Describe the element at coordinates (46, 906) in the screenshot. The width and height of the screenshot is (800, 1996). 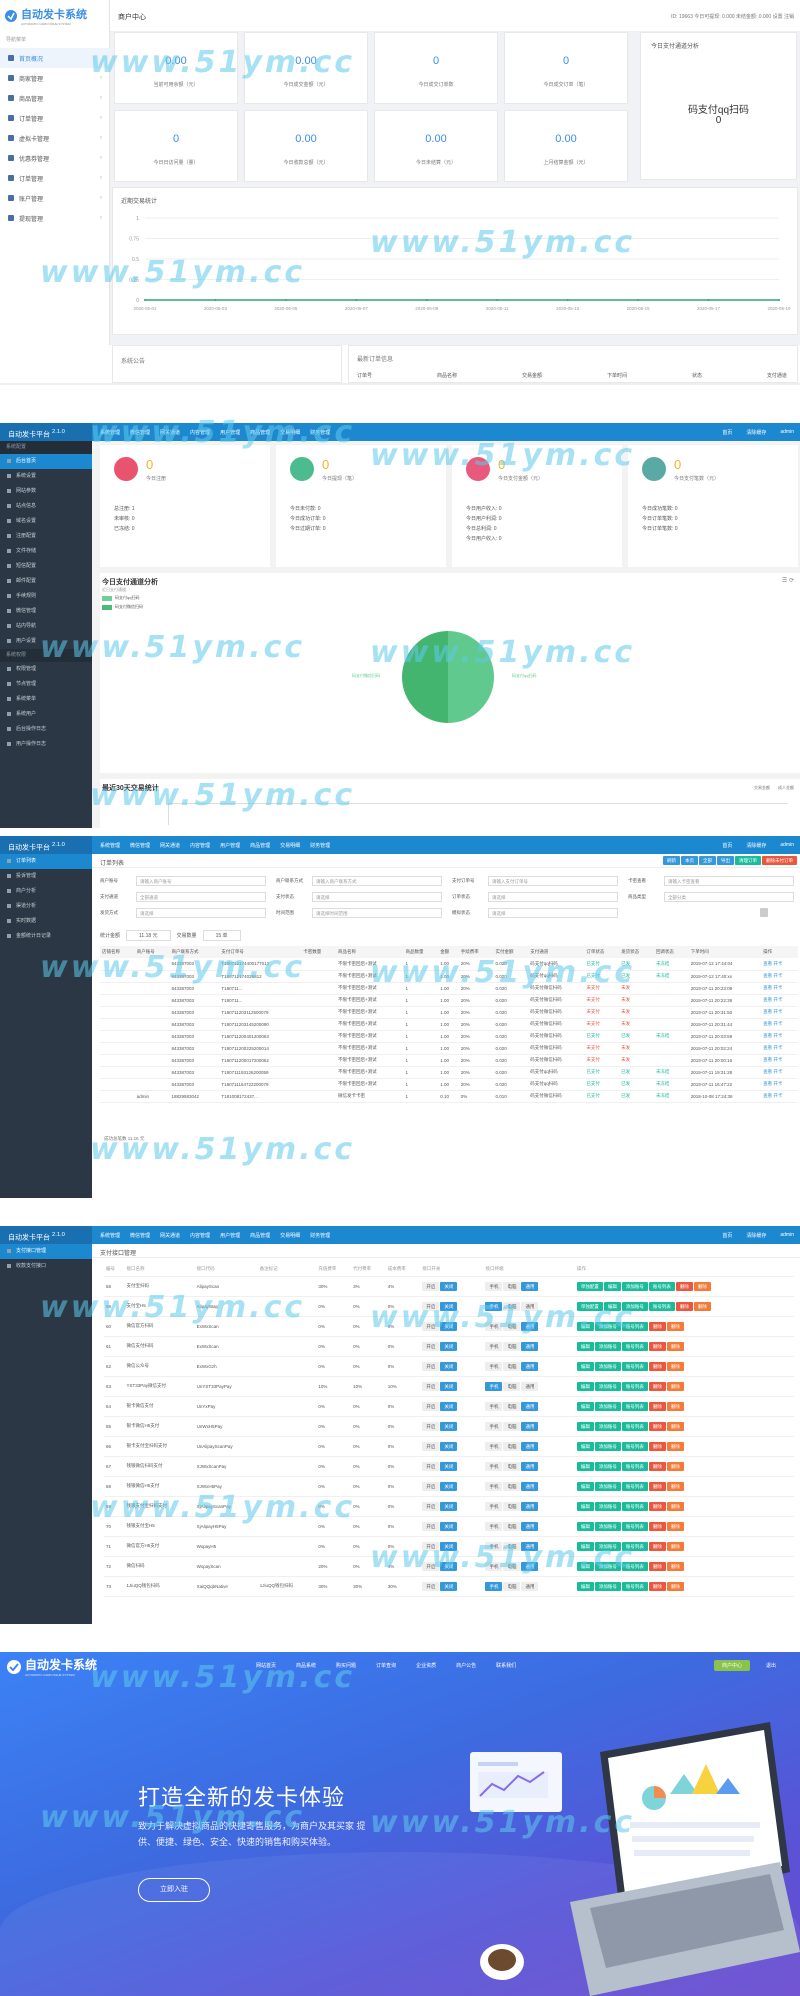
I see `sidebar-item: 渠道分析` at that location.